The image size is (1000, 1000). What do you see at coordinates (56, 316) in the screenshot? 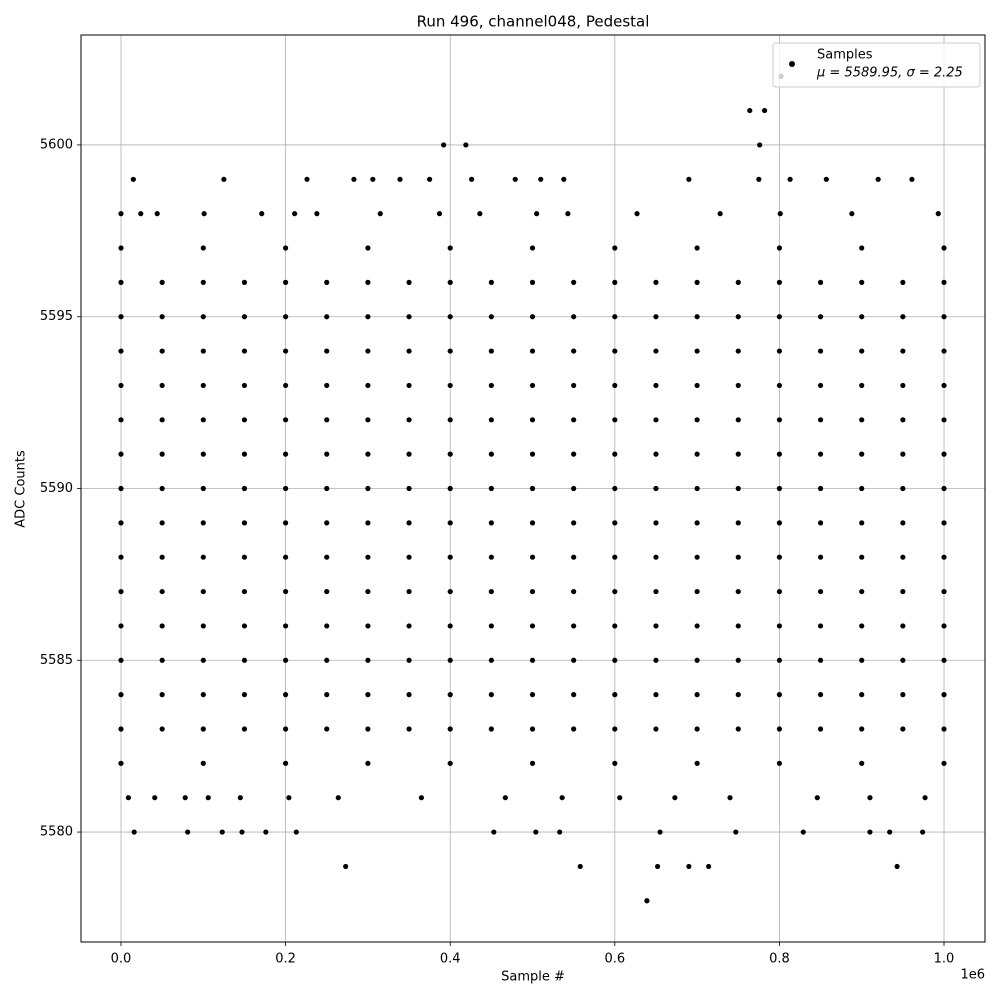
I see `y-tick-label: 5595` at bounding box center [56, 316].